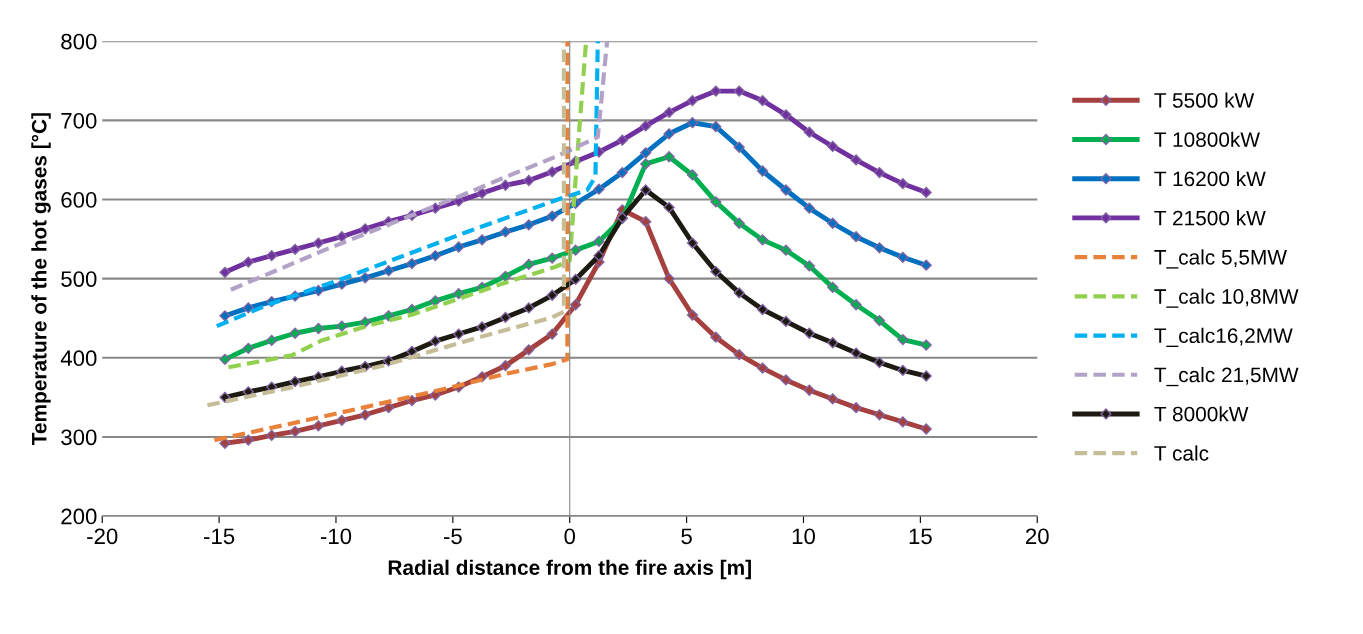 The height and width of the screenshot is (634, 1363). What do you see at coordinates (41, 279) in the screenshot?
I see `y-axis-title: Temperature of the hot gases [°C]` at bounding box center [41, 279].